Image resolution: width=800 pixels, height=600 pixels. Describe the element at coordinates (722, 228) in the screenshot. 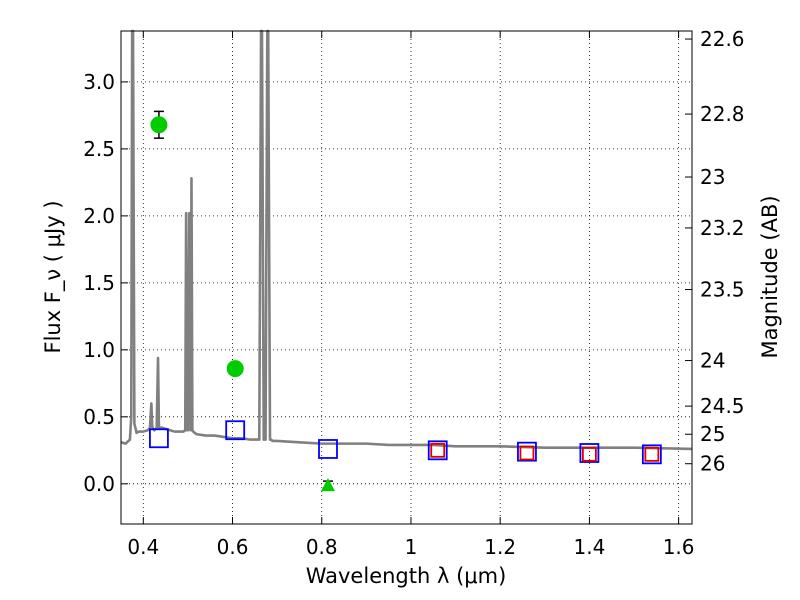

I see `magnitude-tick-label: 23.2` at that location.